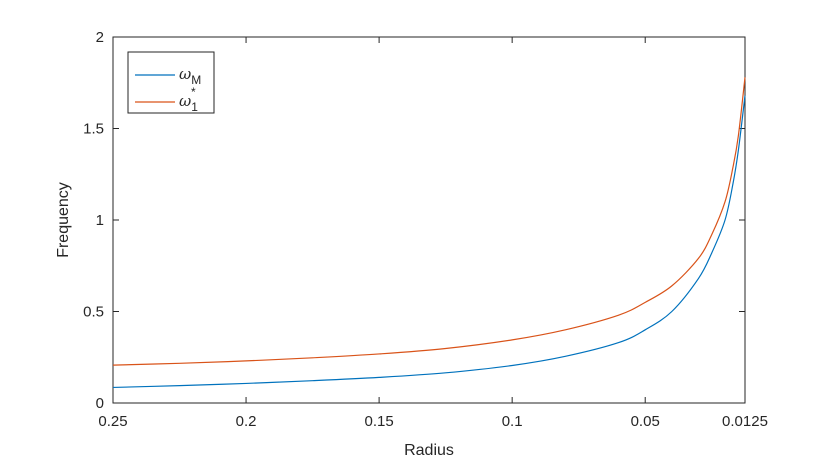 This screenshot has width=830, height=465. I want to click on x-tick-label: 0.1, so click(512, 421).